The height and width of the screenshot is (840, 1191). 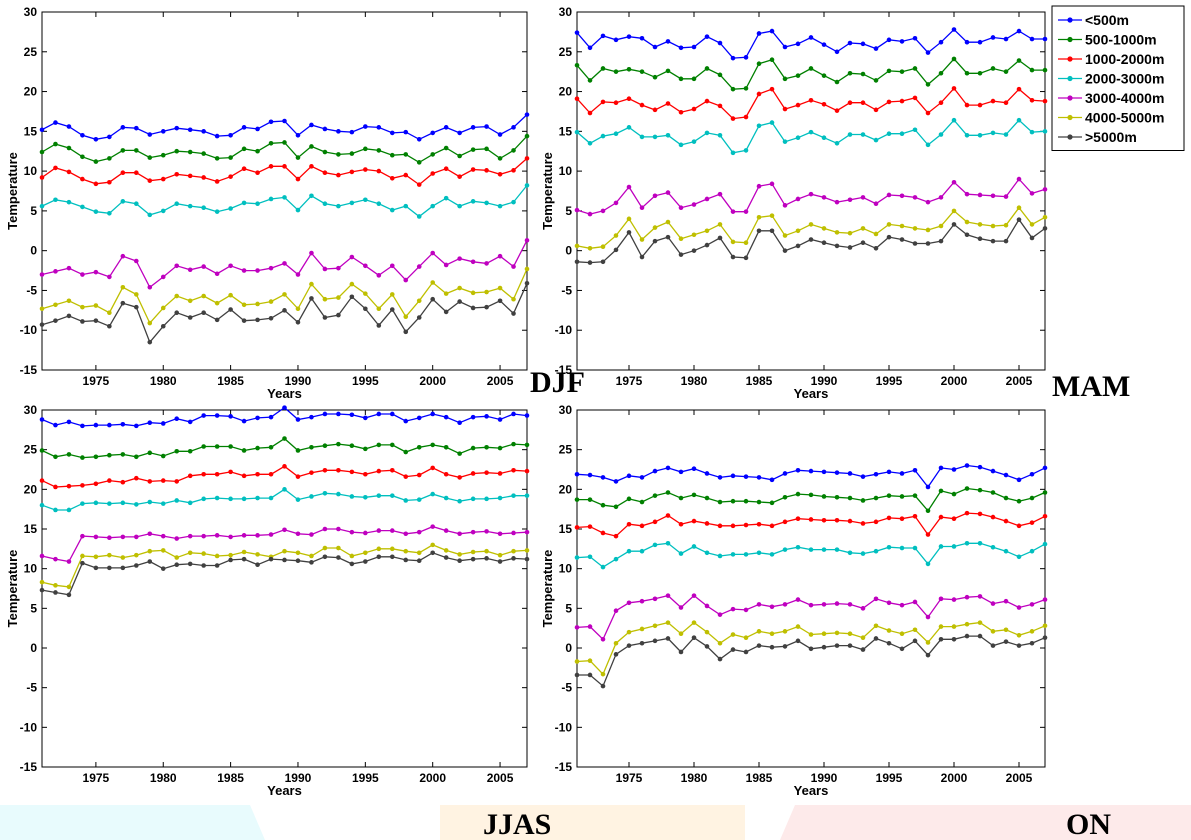 What do you see at coordinates (889, 778) in the screenshot?
I see `x-tick-label: 1995` at bounding box center [889, 778].